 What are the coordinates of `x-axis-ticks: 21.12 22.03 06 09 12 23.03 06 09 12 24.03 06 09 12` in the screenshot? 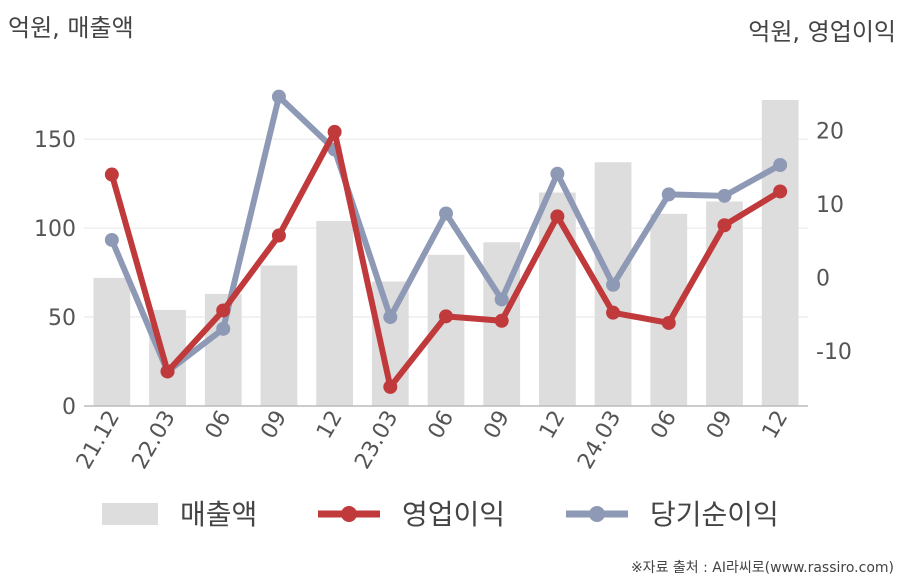 It's located at (432, 440).